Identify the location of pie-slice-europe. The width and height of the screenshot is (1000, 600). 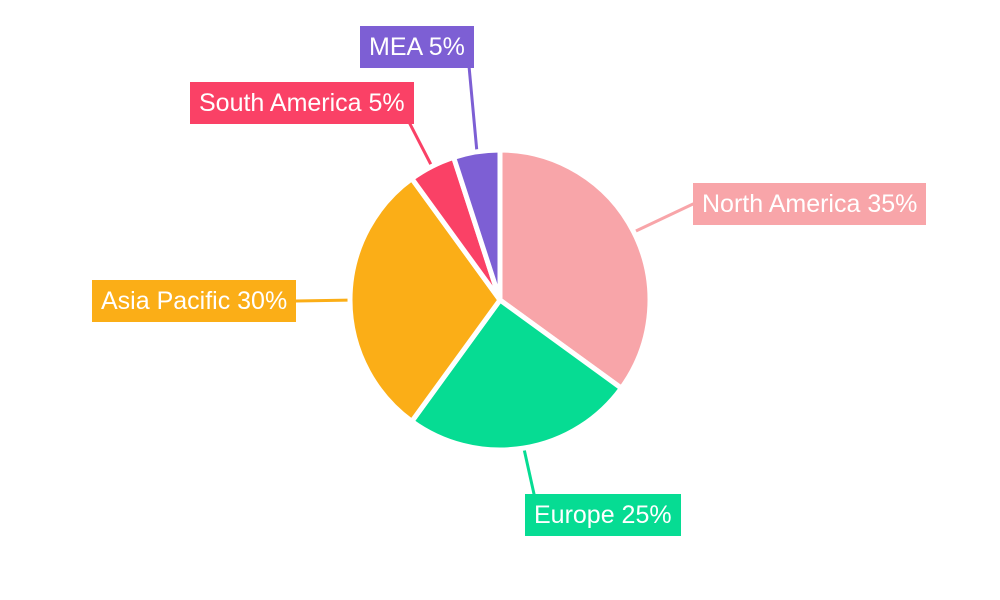
(516, 375).